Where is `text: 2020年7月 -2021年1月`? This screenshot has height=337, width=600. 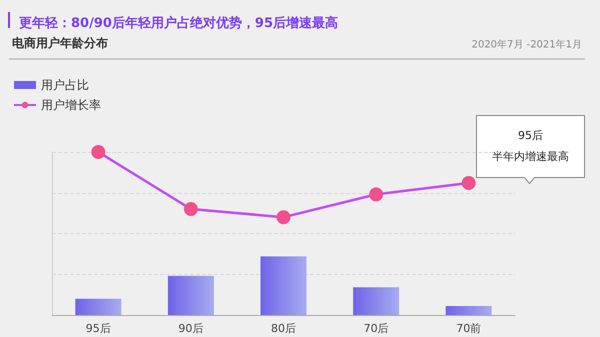
text: 2020年7月 -2021年1月 is located at coordinates (527, 44).